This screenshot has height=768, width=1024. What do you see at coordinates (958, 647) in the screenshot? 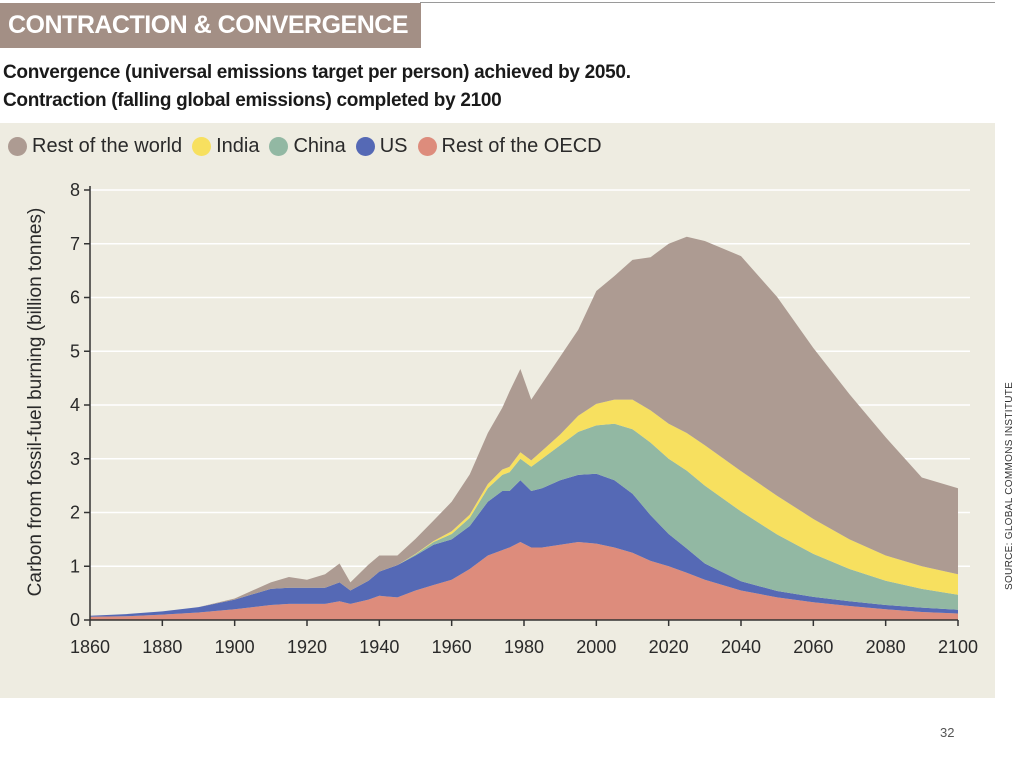
I see `x-tick-label-2100: 2100` at bounding box center [958, 647].